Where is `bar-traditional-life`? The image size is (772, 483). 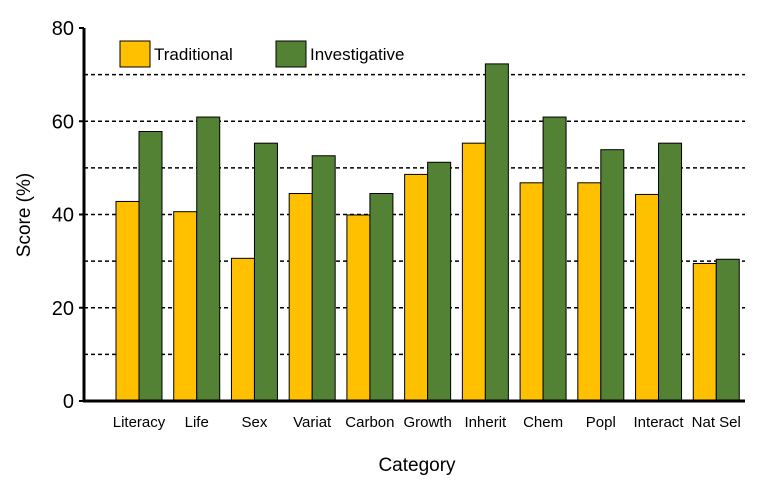 bar-traditional-life is located at coordinates (185, 306).